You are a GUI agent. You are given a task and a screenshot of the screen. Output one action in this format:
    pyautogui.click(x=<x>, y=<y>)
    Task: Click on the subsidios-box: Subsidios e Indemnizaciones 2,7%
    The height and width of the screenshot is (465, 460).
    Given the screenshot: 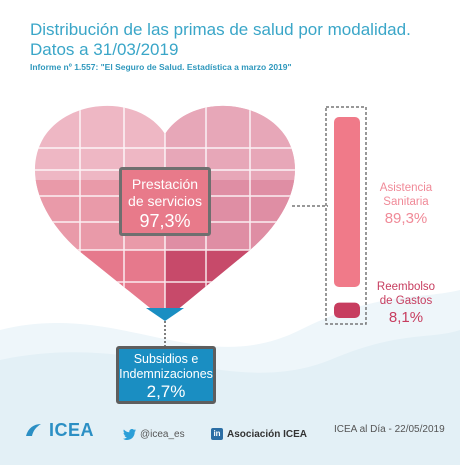 What is the action you would take?
    pyautogui.click(x=166, y=375)
    